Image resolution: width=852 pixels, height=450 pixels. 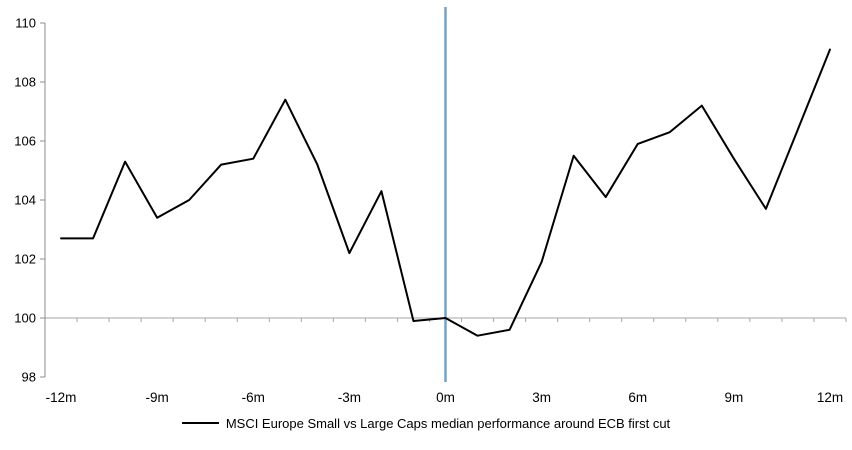 What do you see at coordinates (25, 141) in the screenshot?
I see `y-tick-label: 106` at bounding box center [25, 141].